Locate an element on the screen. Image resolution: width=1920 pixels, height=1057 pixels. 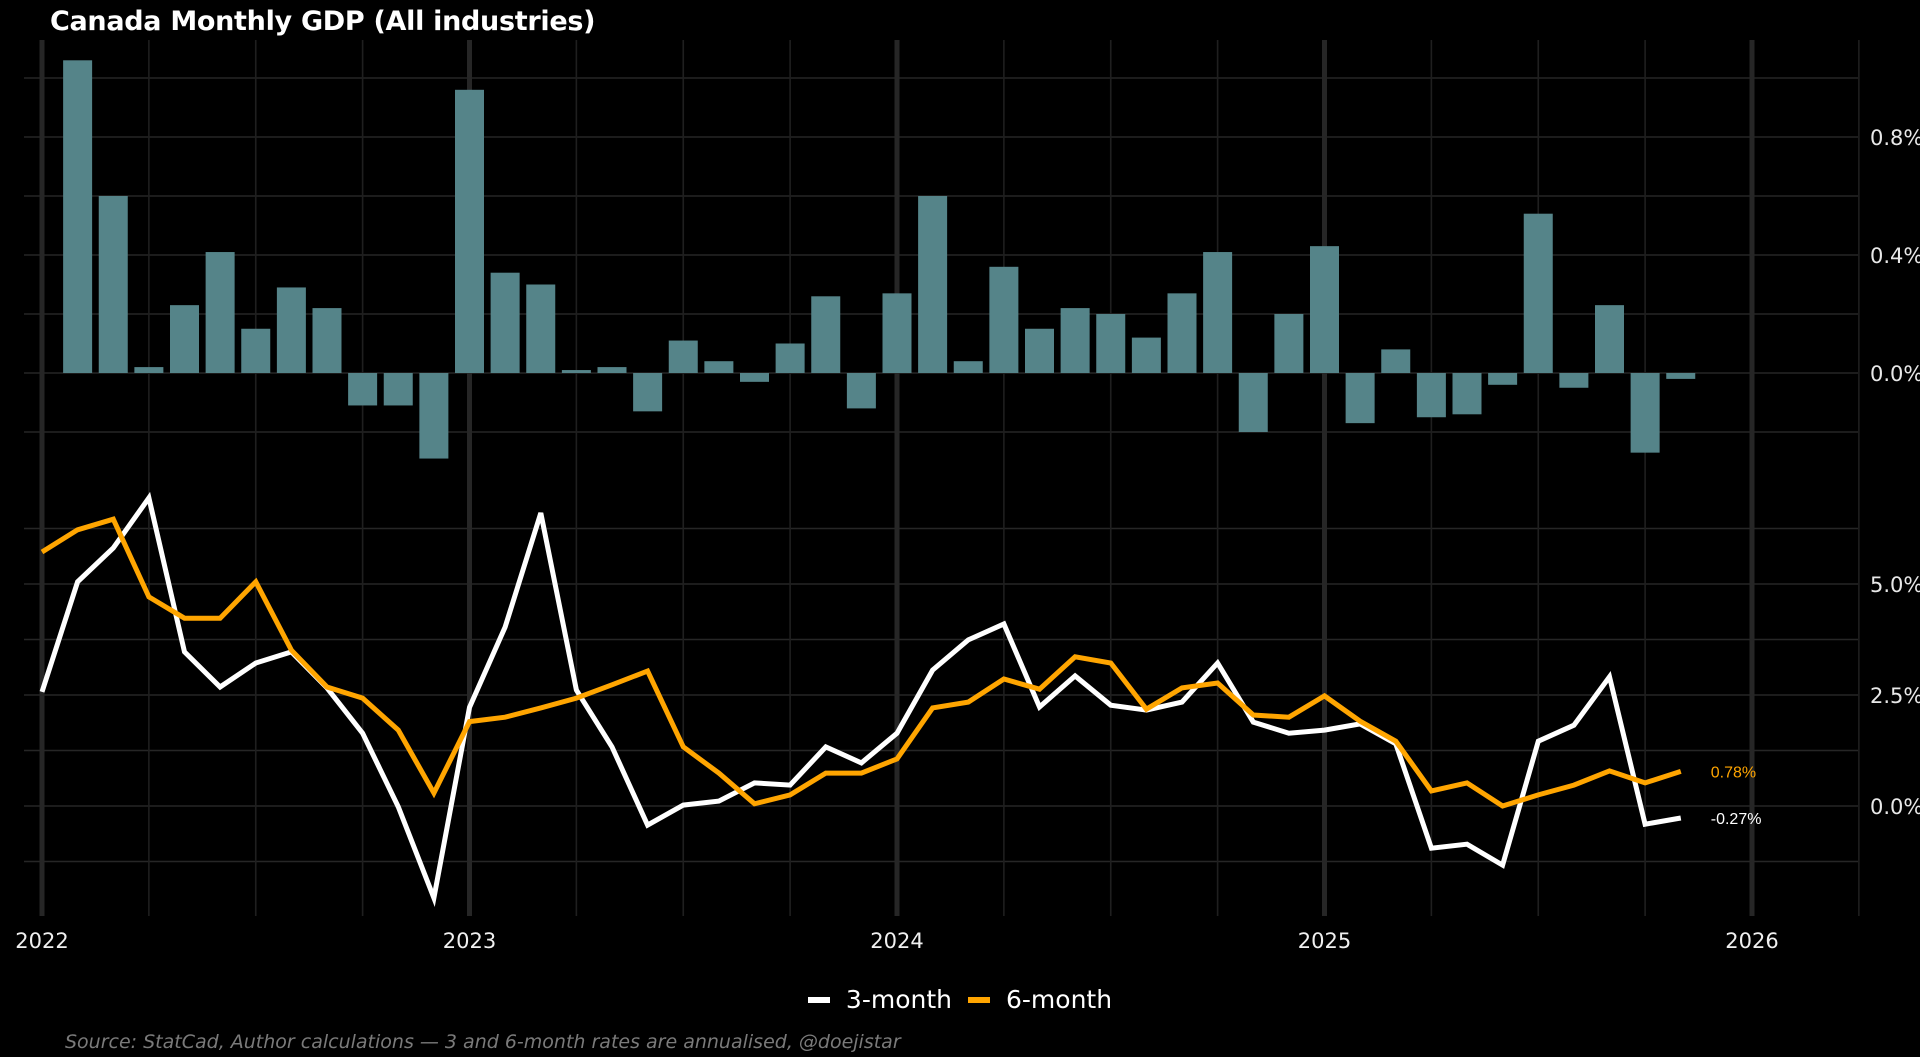
legend-key-3-month is located at coordinates (818, 999).